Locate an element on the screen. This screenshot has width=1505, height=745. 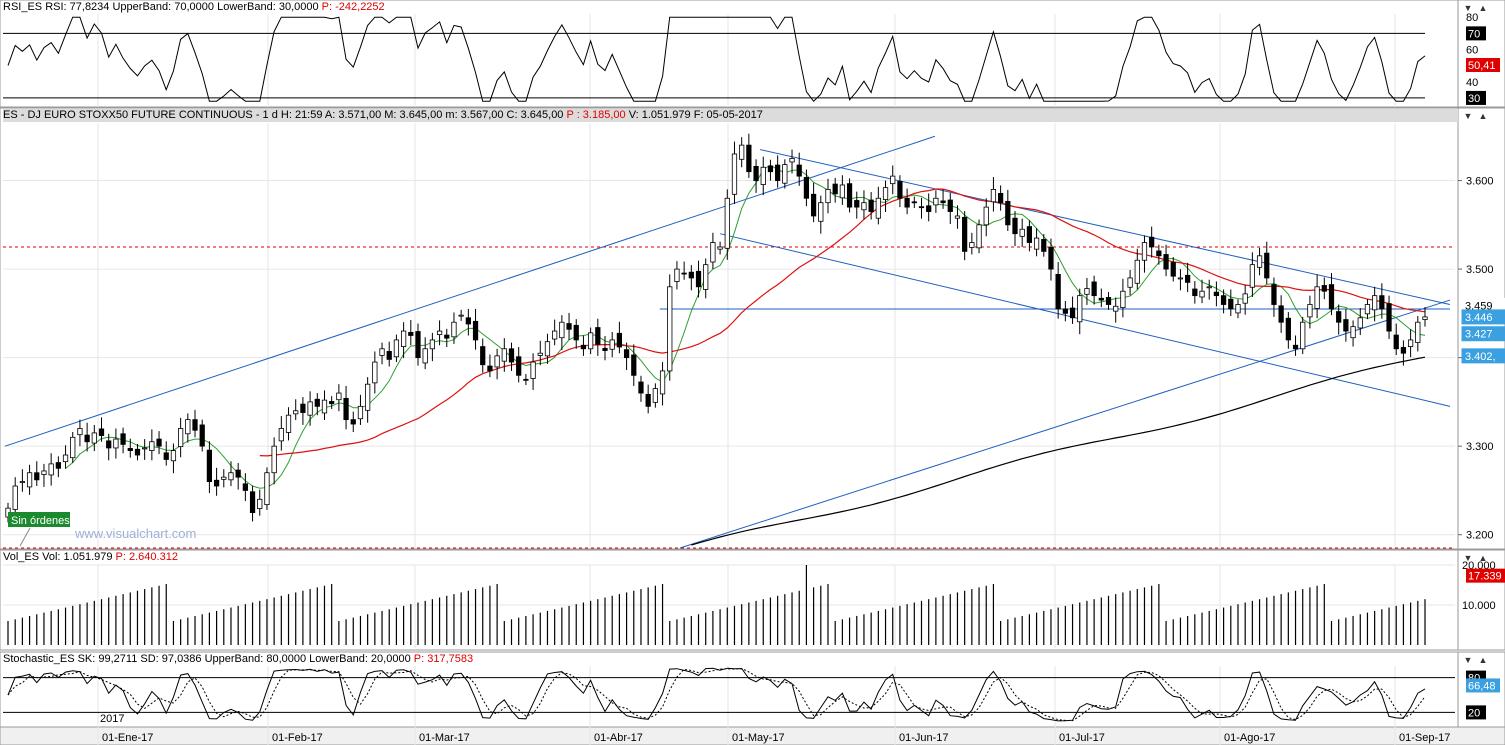
month-label-3: 01-Abr-17 is located at coordinates (618, 738).